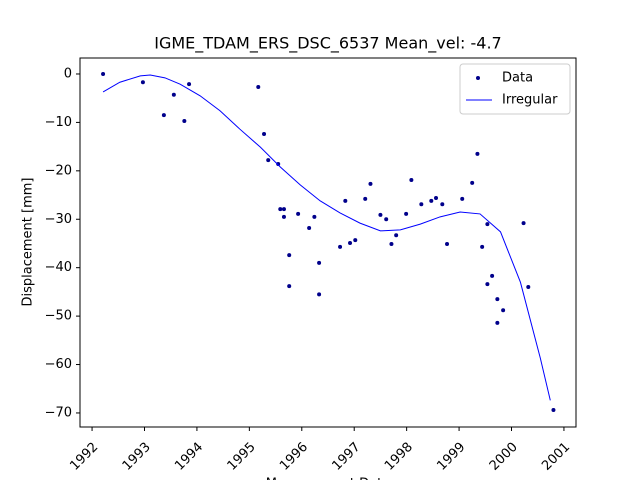  I want to click on legend-marker, so click(478, 78).